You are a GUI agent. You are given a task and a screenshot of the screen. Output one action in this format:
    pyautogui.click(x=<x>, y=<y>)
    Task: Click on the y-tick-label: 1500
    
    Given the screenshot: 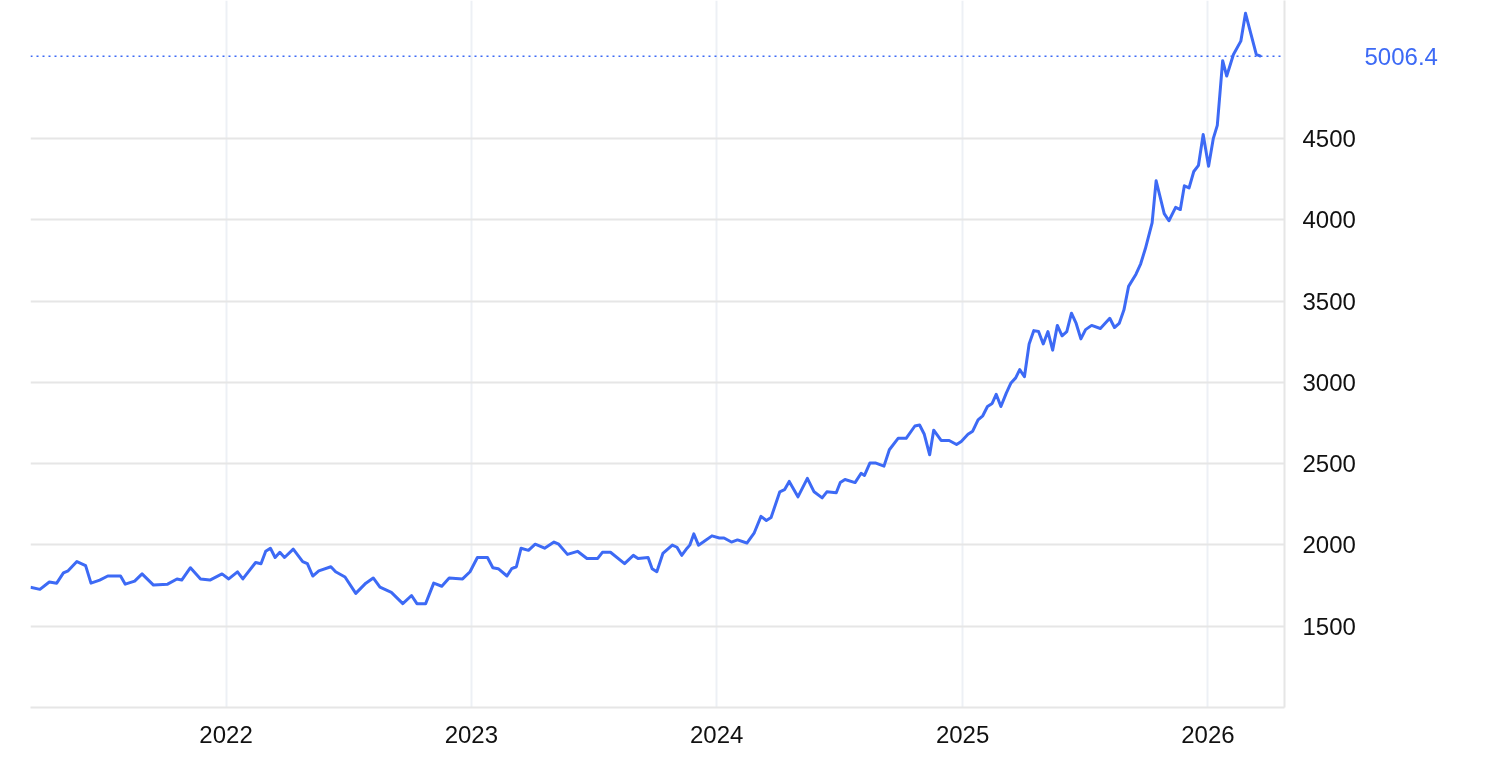 What is the action you would take?
    pyautogui.click(x=1329, y=626)
    